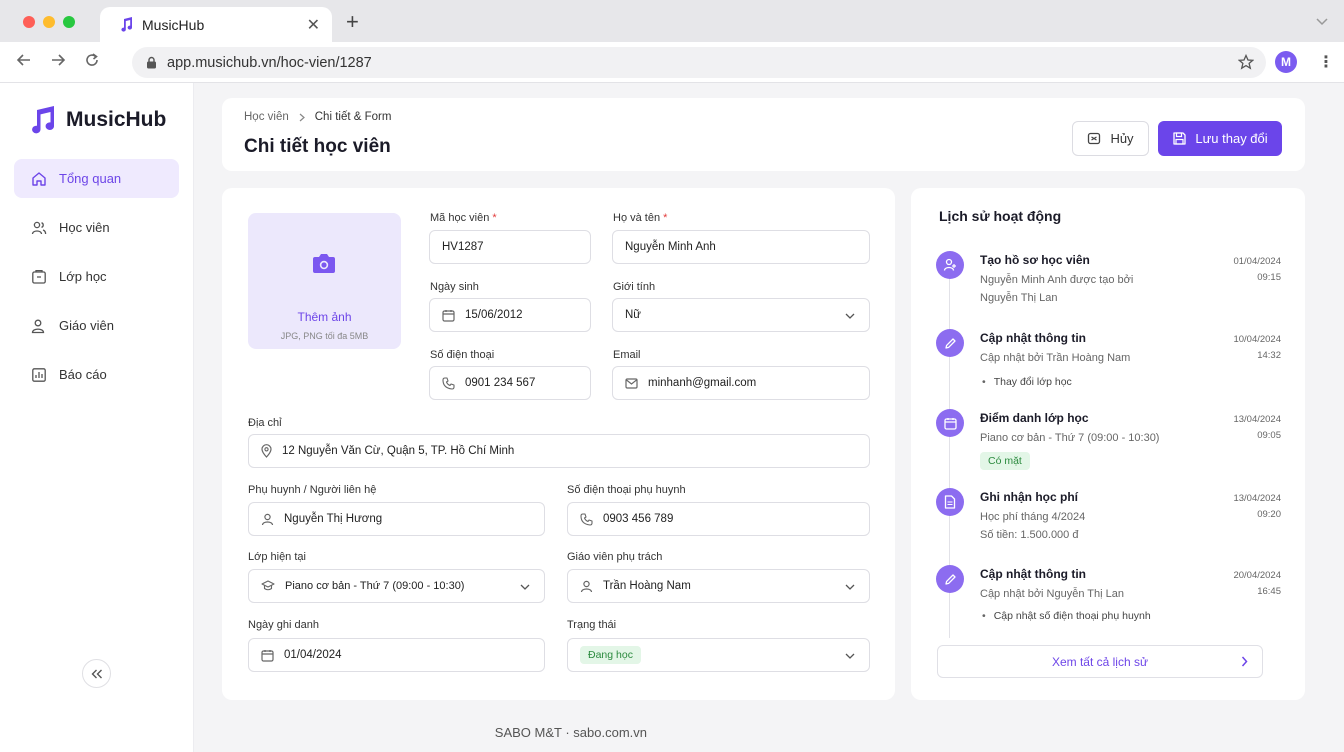 The image size is (1344, 752). Describe the element at coordinates (570, 732) in the screenshot. I see `footer: SABO M&T · sabo.com.vn` at that location.